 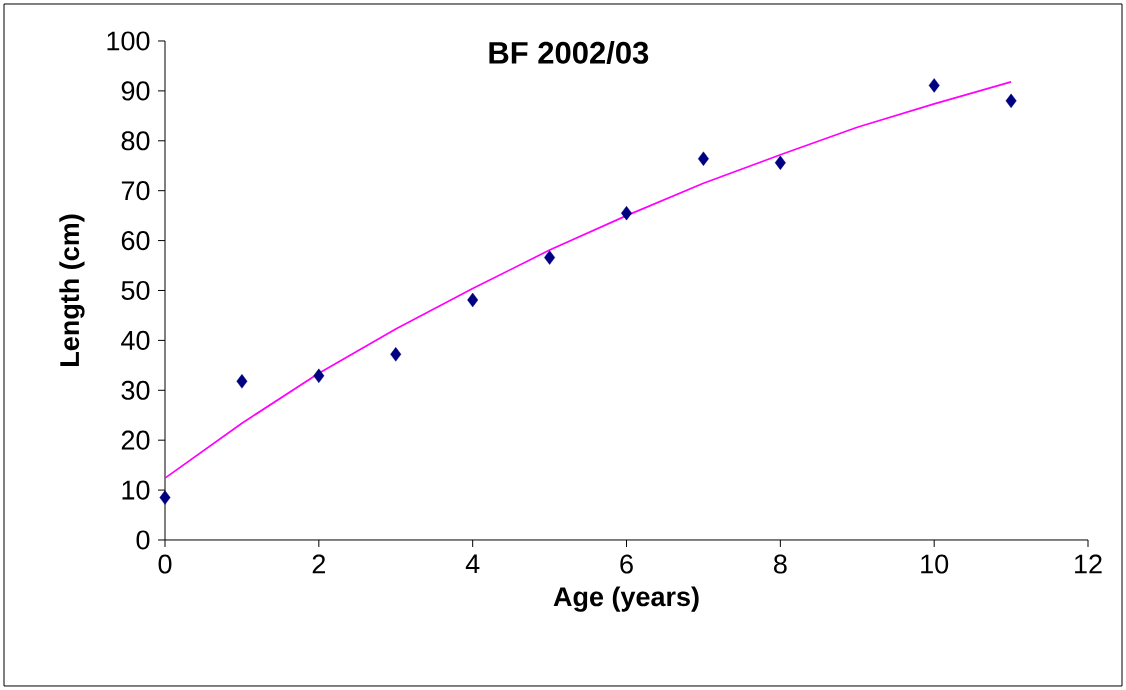 I want to click on y-tick-label: 30, so click(x=135, y=390).